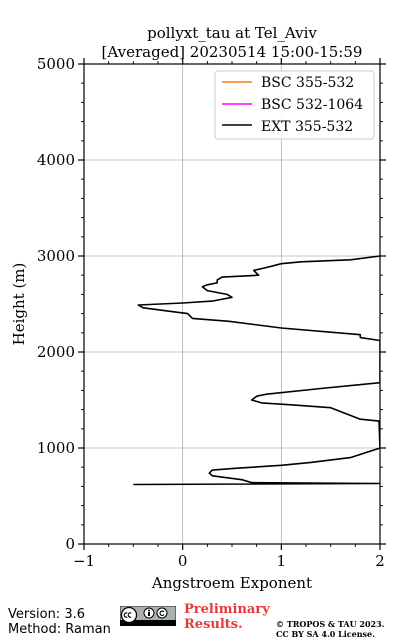  I want to click on method-text: Method: Raman, so click(59, 629).